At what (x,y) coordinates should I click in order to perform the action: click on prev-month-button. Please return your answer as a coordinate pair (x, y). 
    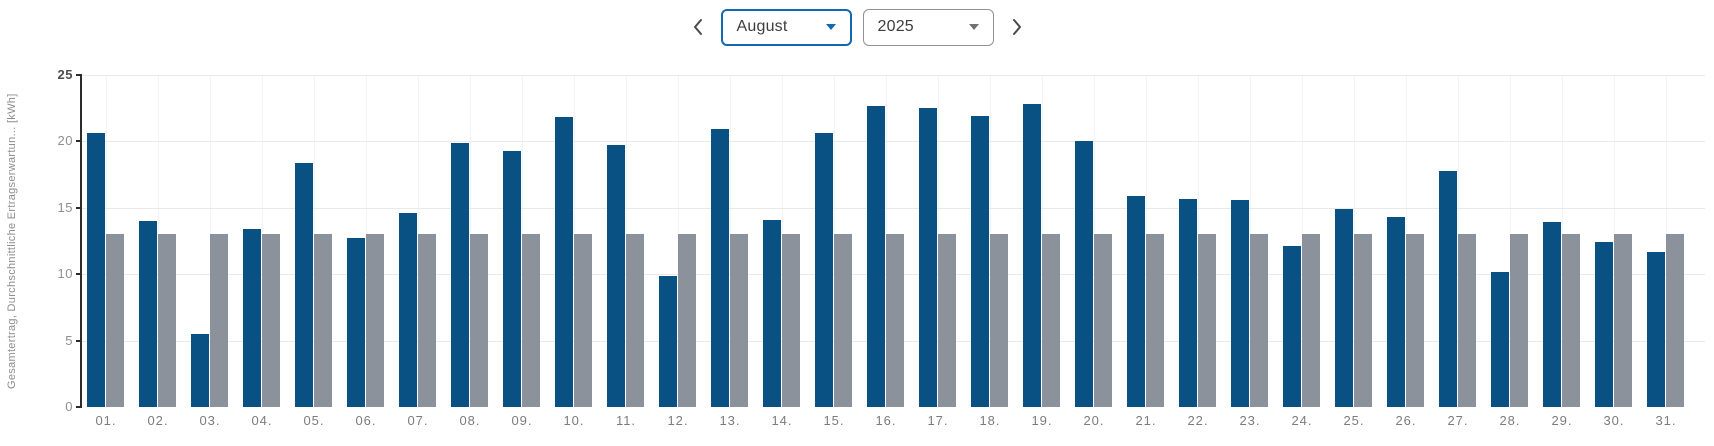
    Looking at the image, I should click on (698, 27).